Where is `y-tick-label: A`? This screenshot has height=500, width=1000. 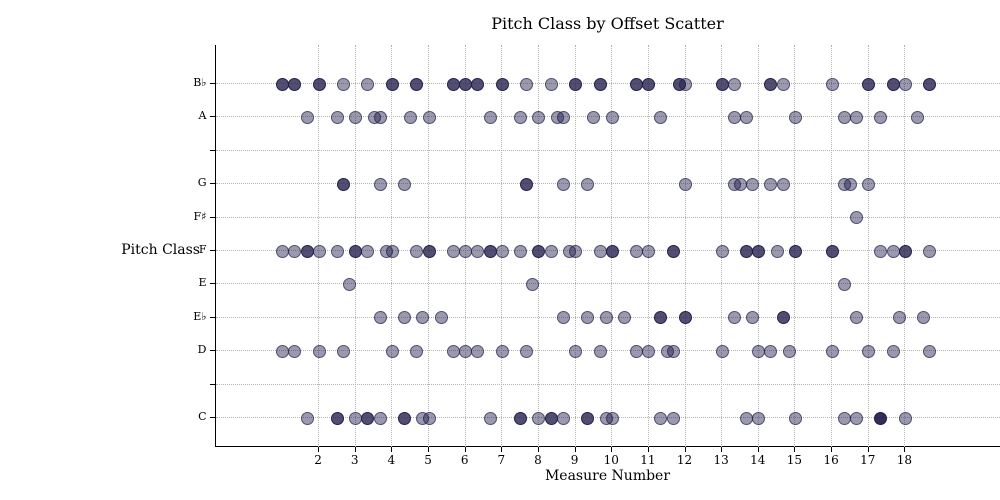
y-tick-label: A is located at coordinates (202, 116).